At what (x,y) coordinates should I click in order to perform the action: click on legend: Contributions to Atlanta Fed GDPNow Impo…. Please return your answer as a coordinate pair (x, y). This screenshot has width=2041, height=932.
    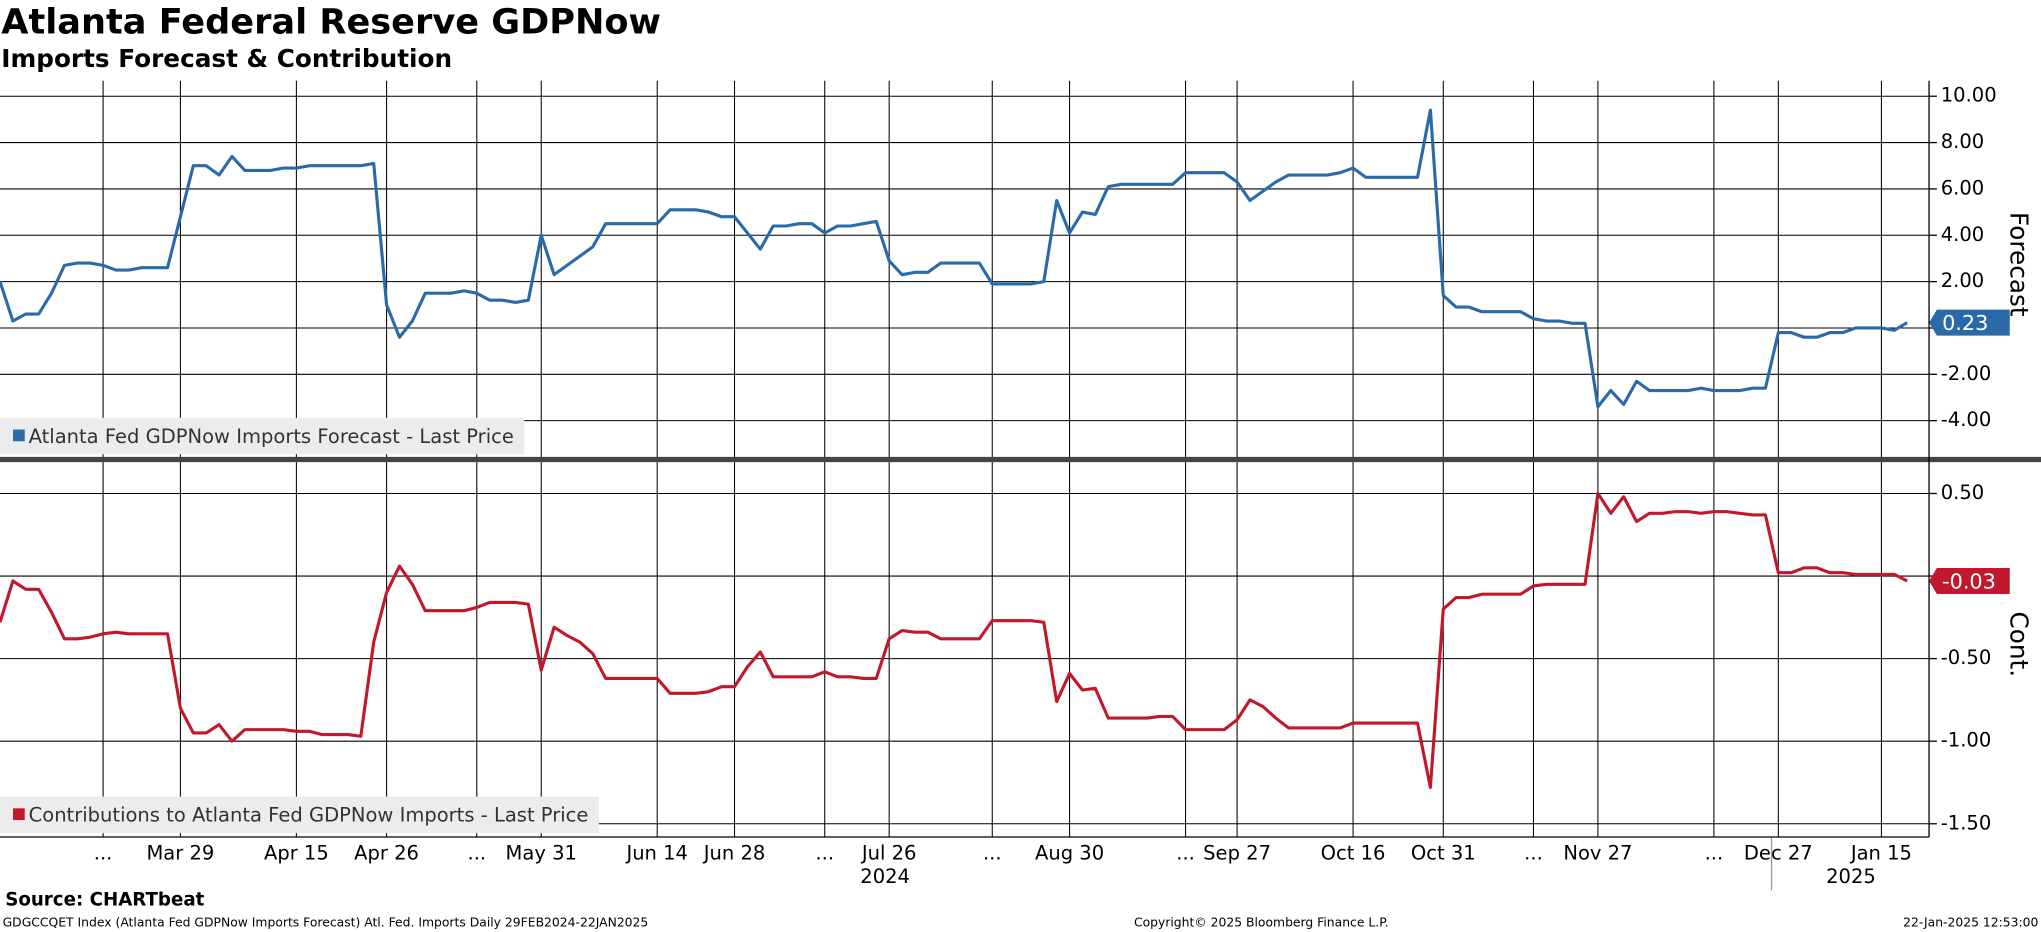
    Looking at the image, I should click on (299, 815).